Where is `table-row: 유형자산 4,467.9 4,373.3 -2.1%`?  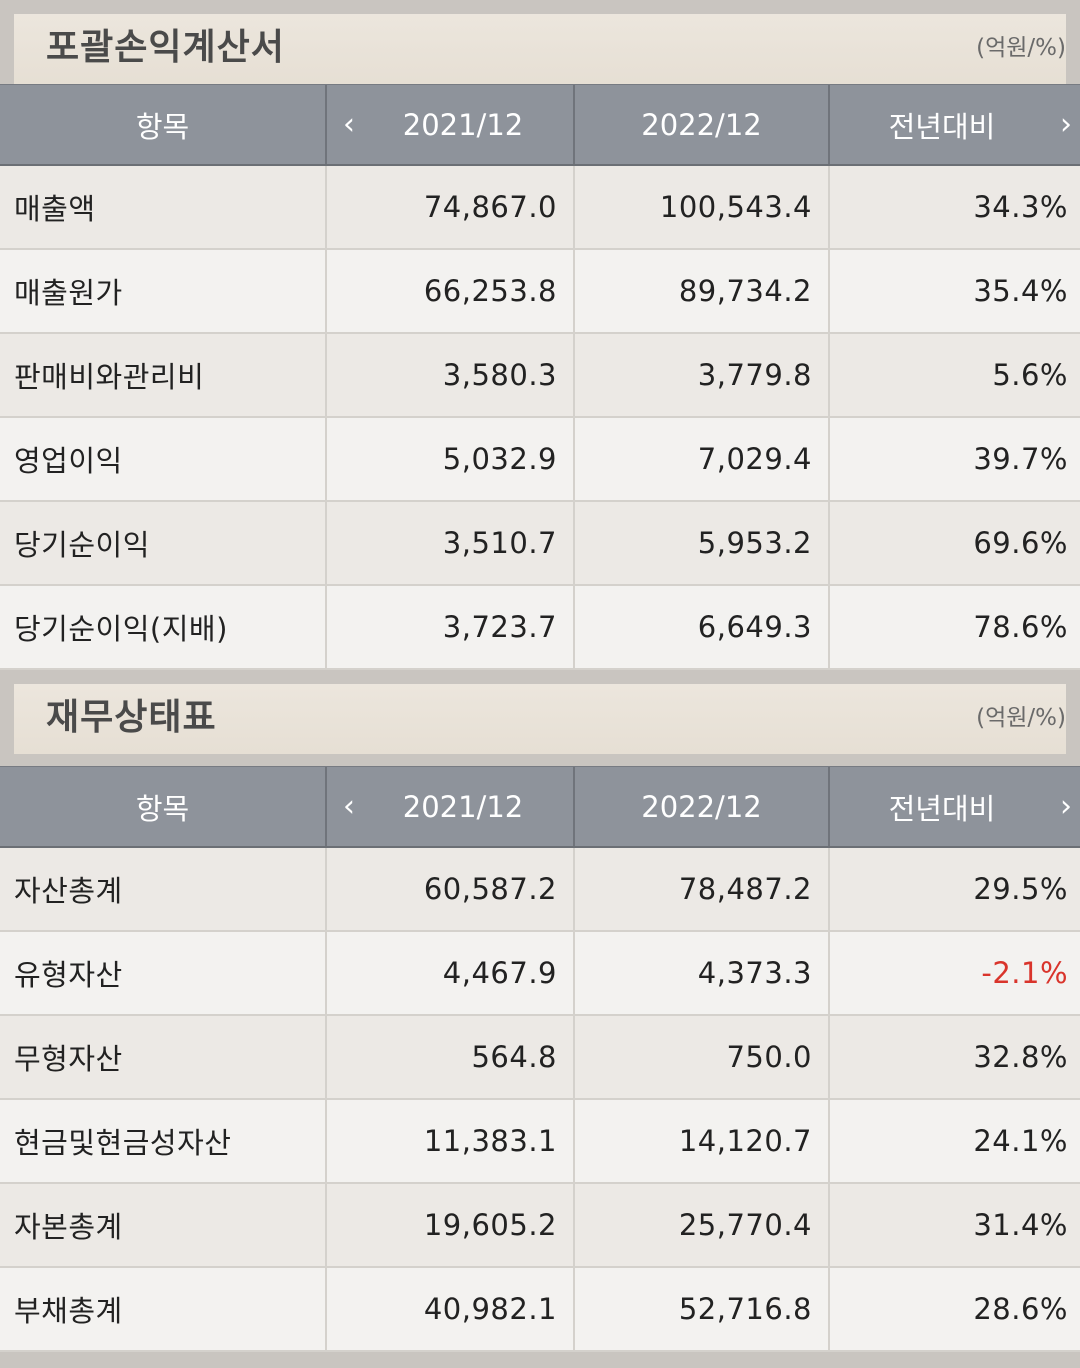
table-row: 유형자산 4,467.9 4,373.3 -2.1% is located at coordinates (540, 974).